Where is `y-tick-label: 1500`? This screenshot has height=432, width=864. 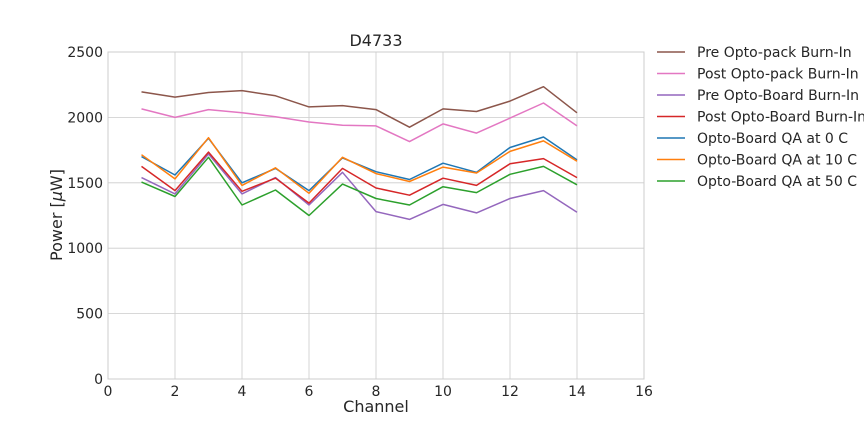 y-tick-label: 1500 is located at coordinates (85, 184).